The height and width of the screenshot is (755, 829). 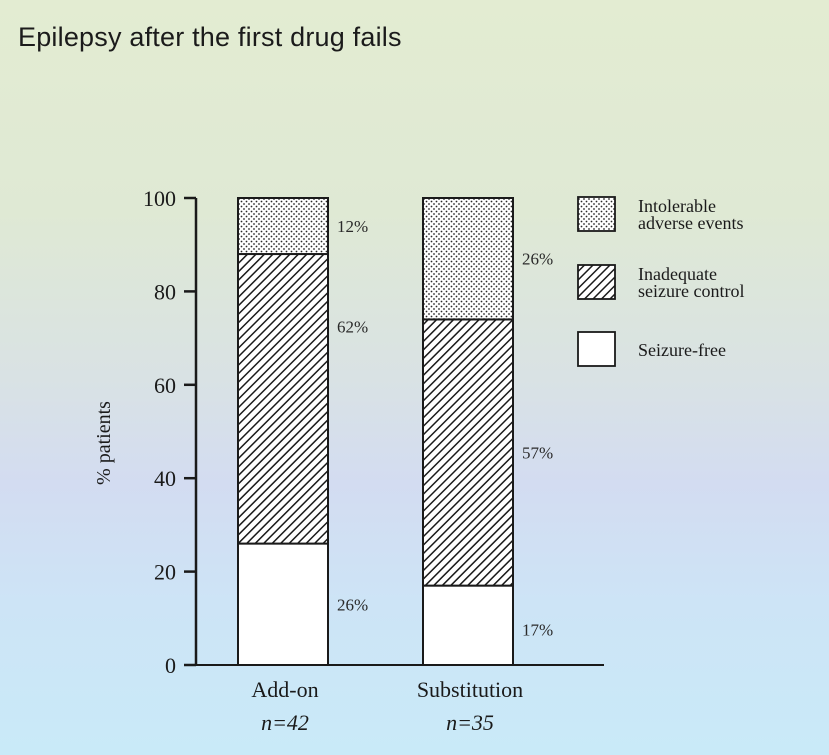 I want to click on chart-title: Epilepsy after the first drug fails, so click(x=210, y=37).